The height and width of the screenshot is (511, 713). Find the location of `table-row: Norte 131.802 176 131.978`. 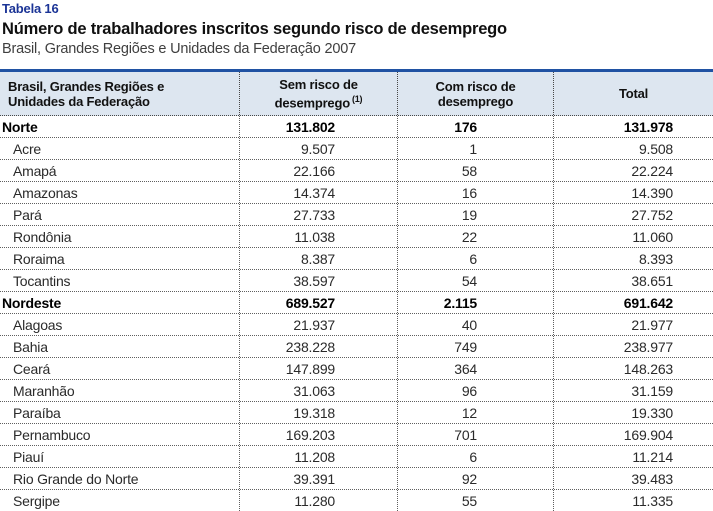

table-row: Norte 131.802 176 131.978 is located at coordinates (356, 127).